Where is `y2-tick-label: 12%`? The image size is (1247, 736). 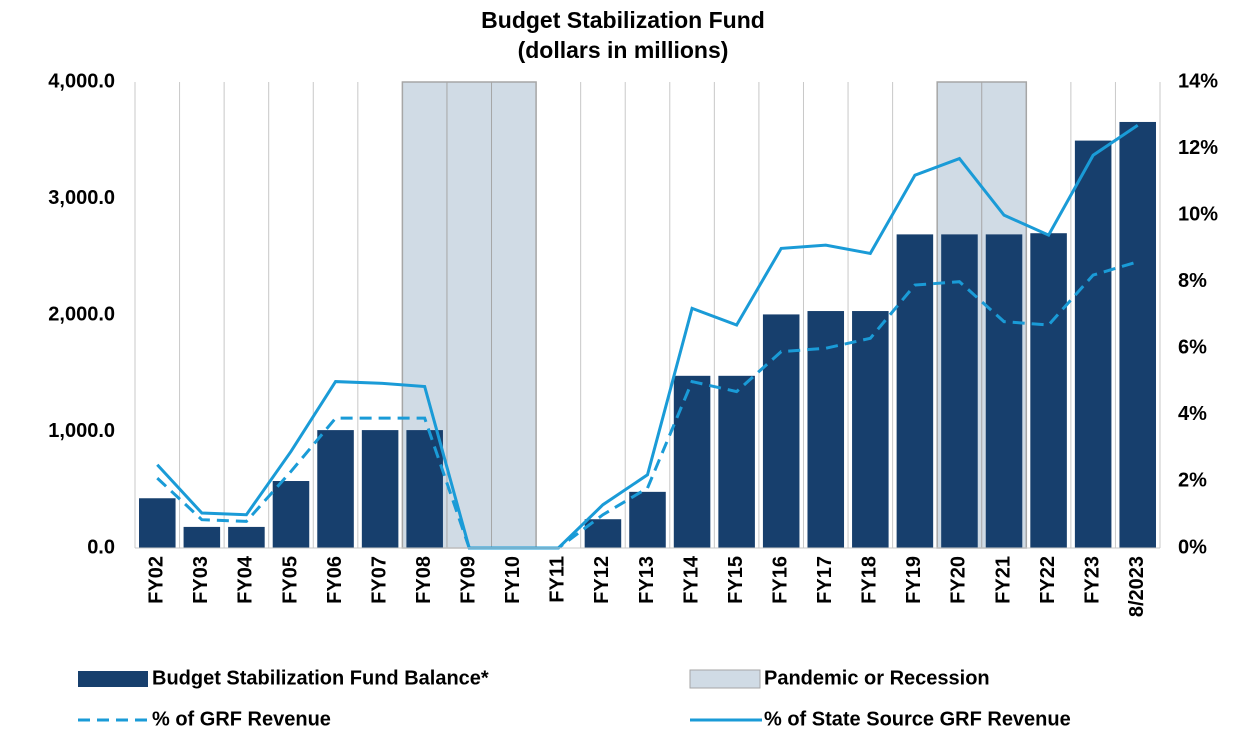 y2-tick-label: 12% is located at coordinates (1198, 148).